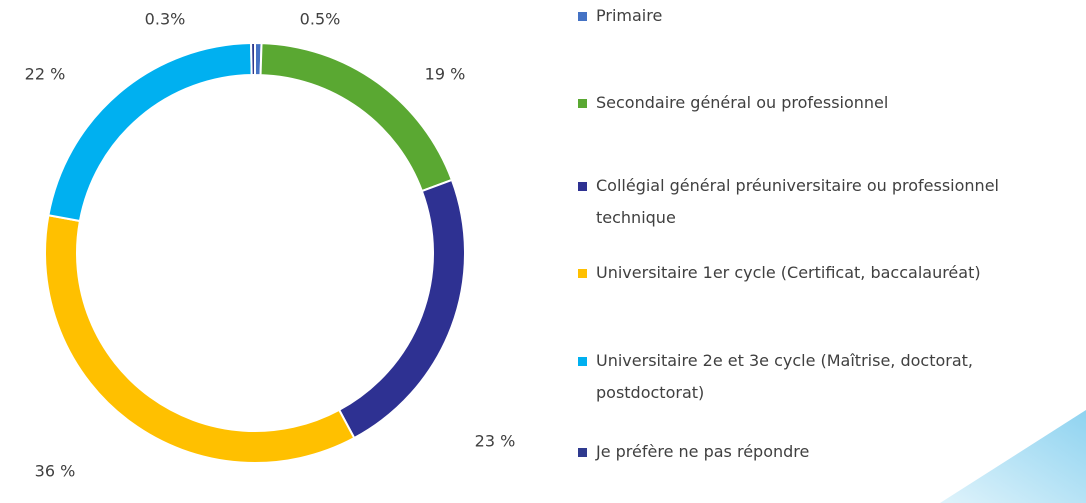 The width and height of the screenshot is (1086, 503). What do you see at coordinates (55, 471) in the screenshot?
I see `data-label: 36 %` at bounding box center [55, 471].